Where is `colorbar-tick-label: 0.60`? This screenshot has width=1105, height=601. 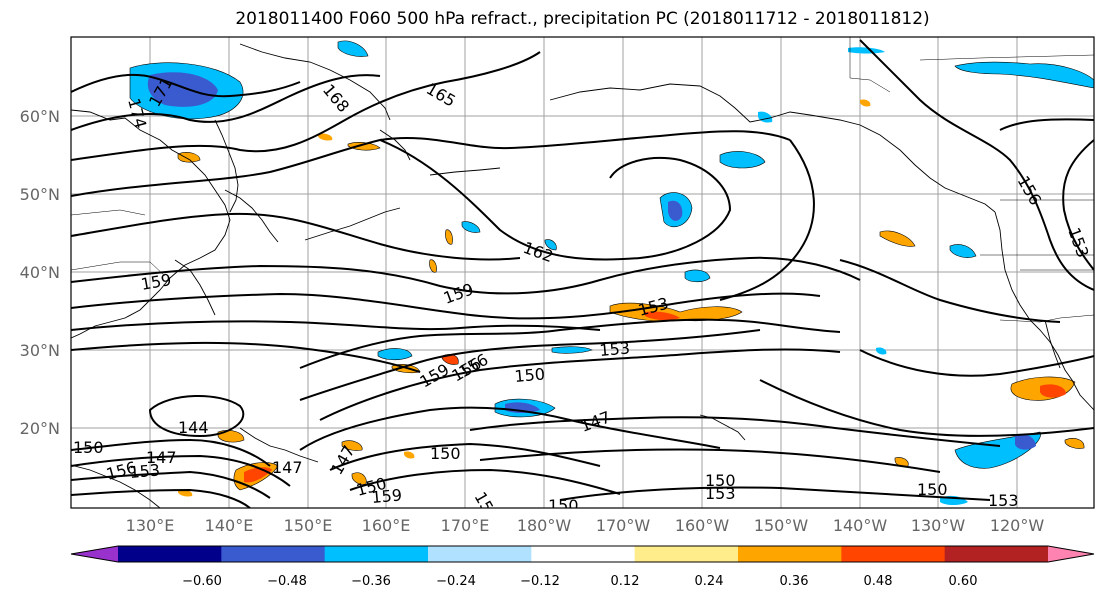
colorbar-tick-label: 0.60 is located at coordinates (963, 581).